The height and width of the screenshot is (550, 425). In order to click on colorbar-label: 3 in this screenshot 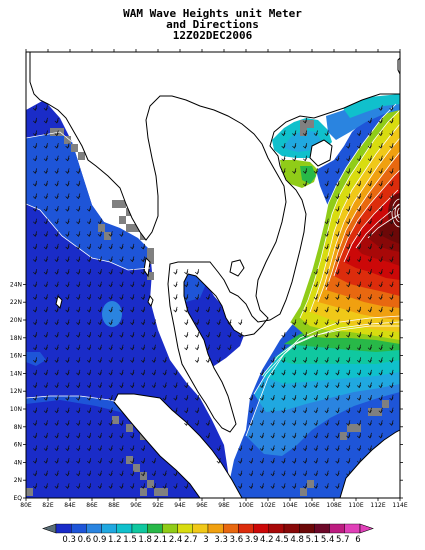, I will do `click(205, 540)`.